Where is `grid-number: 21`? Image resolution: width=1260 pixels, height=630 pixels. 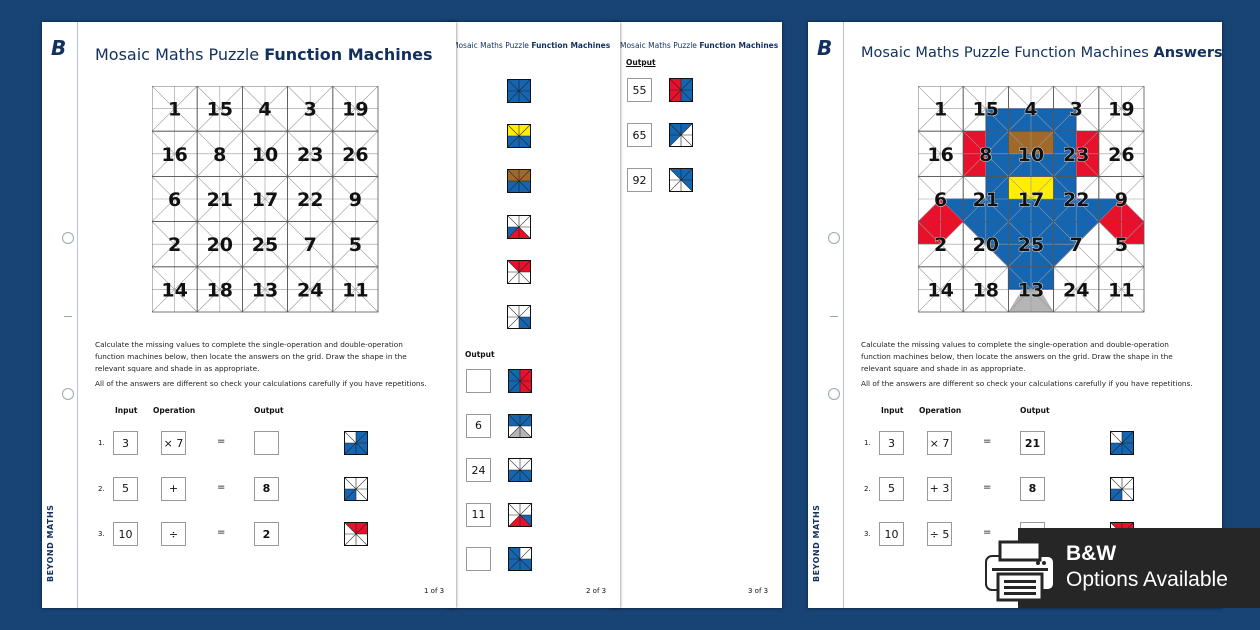
grid-number: 21 is located at coordinates (986, 200).